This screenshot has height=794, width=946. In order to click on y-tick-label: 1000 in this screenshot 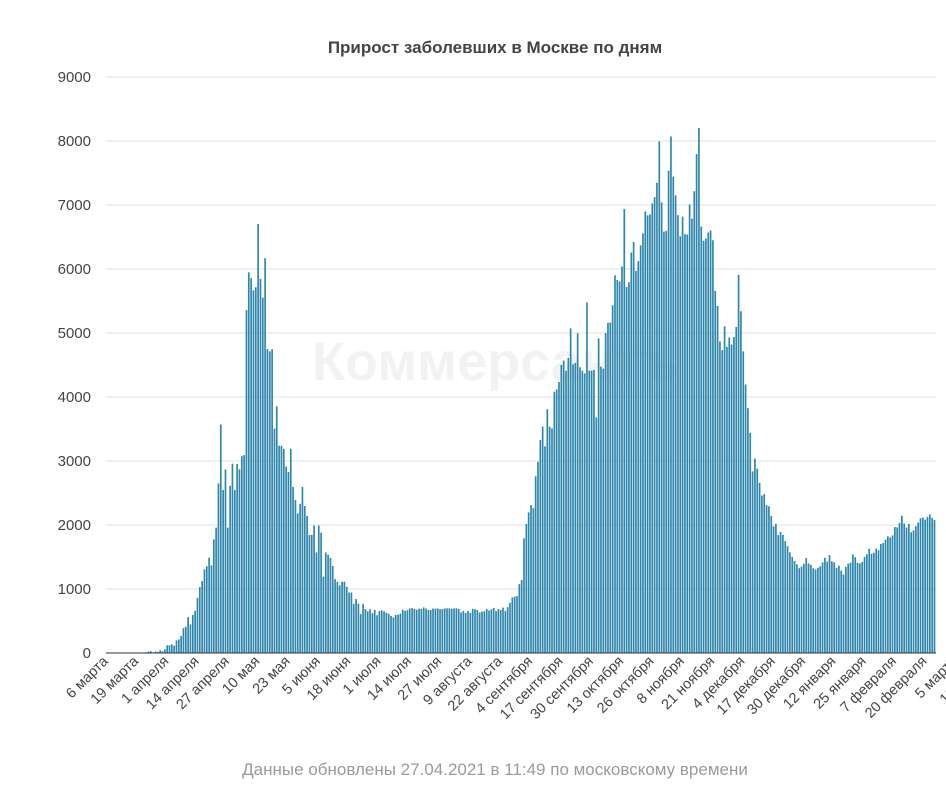, I will do `click(74, 589)`.